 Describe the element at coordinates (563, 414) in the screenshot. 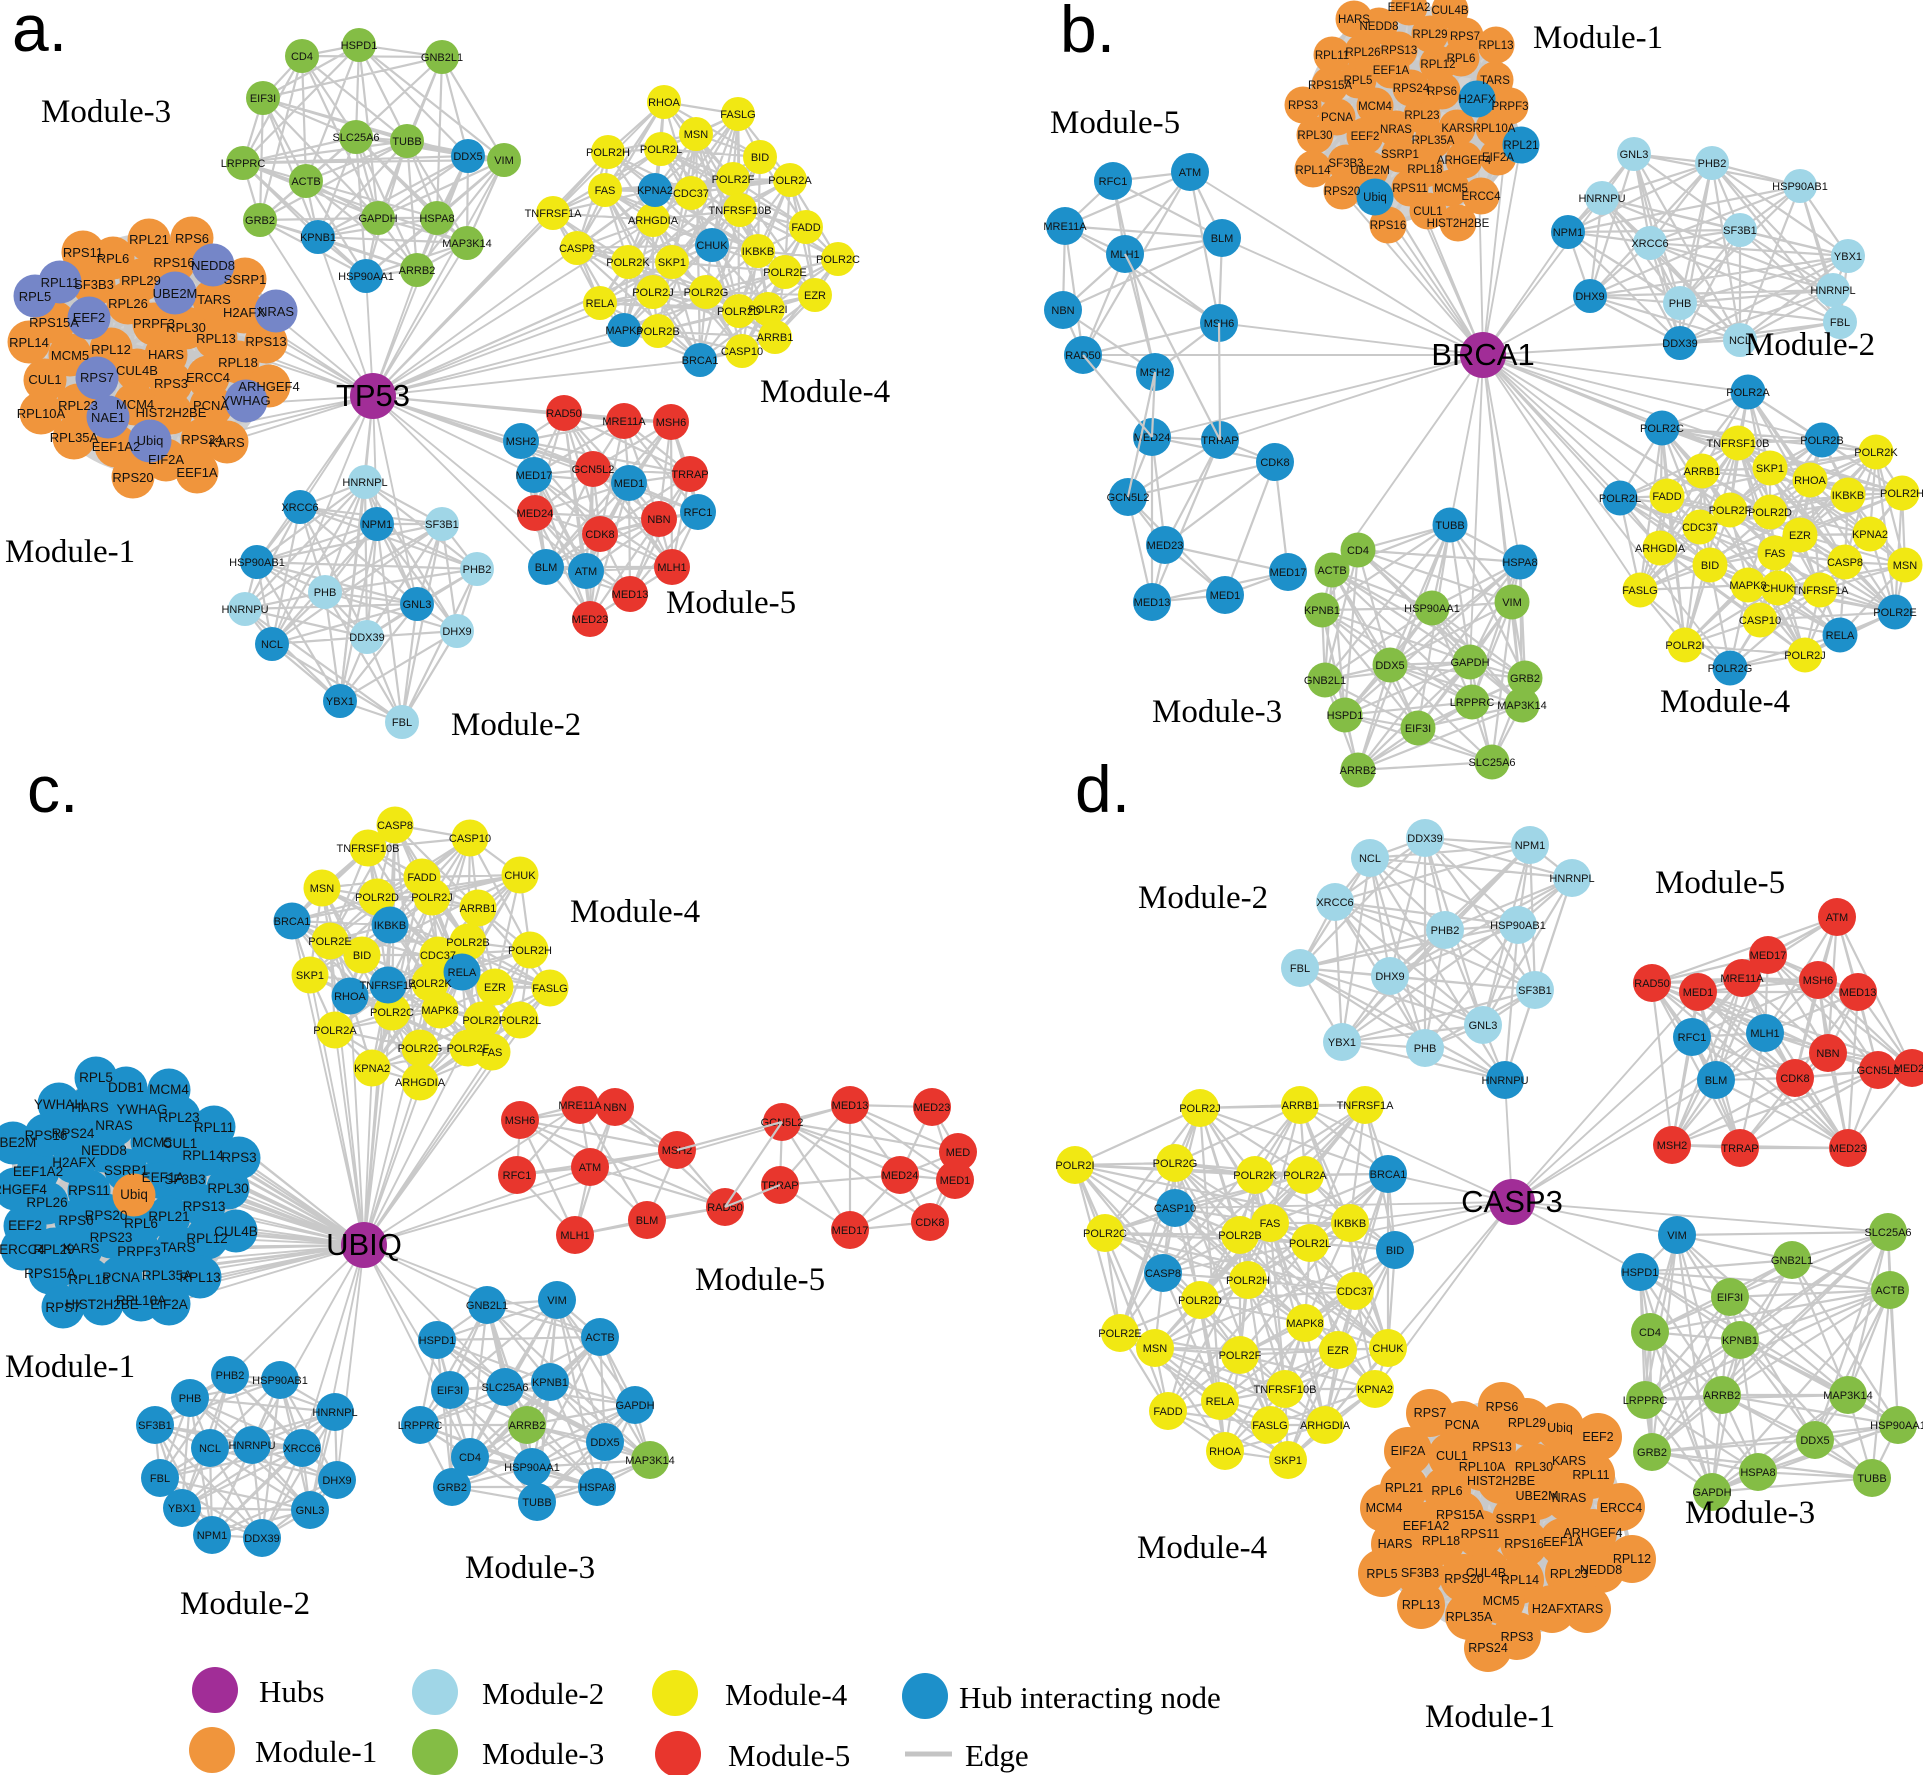

I see `svg-text: RAD50` at that location.